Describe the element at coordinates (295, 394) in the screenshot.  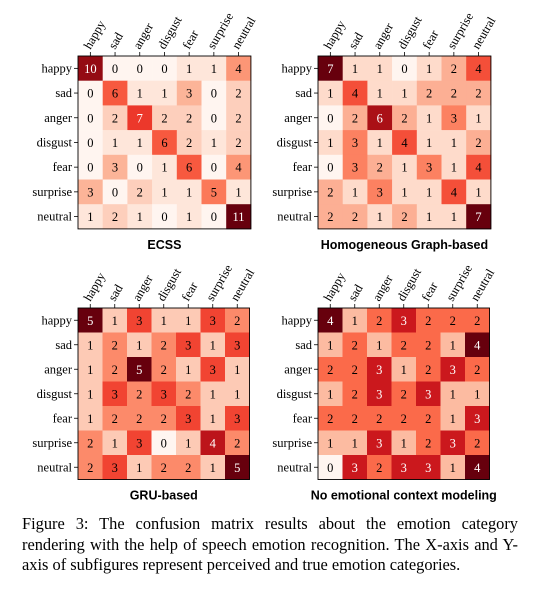
I see `y-tick-label: disgust` at that location.